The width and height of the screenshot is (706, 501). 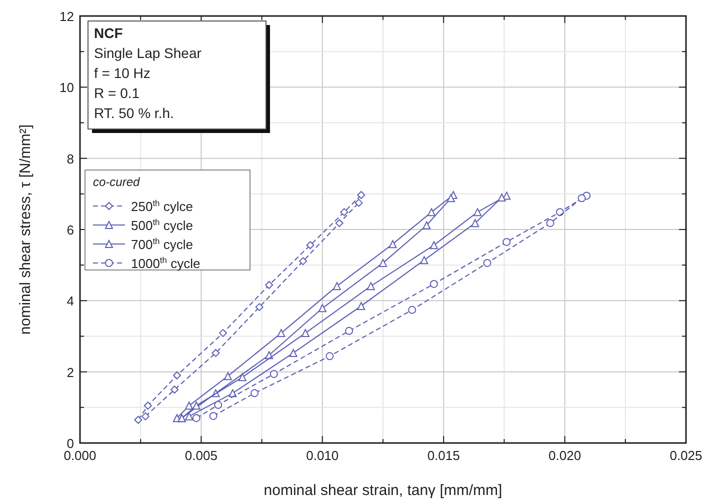 I want to click on x-tick-label: 0.010, so click(x=322, y=455).